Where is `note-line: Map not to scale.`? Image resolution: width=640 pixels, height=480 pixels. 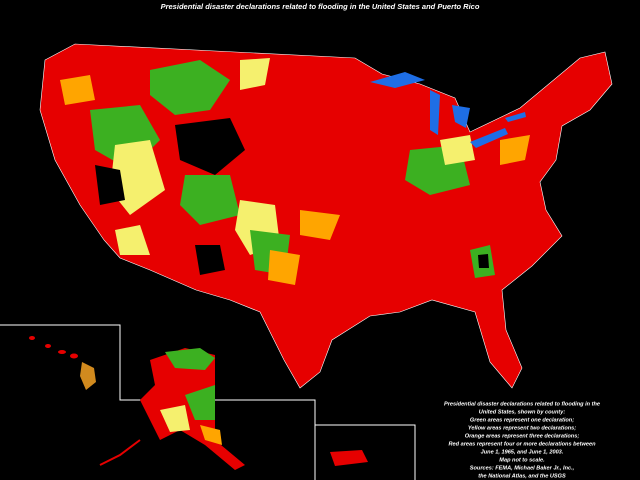
note-line: Map not to scale. is located at coordinates (522, 460).